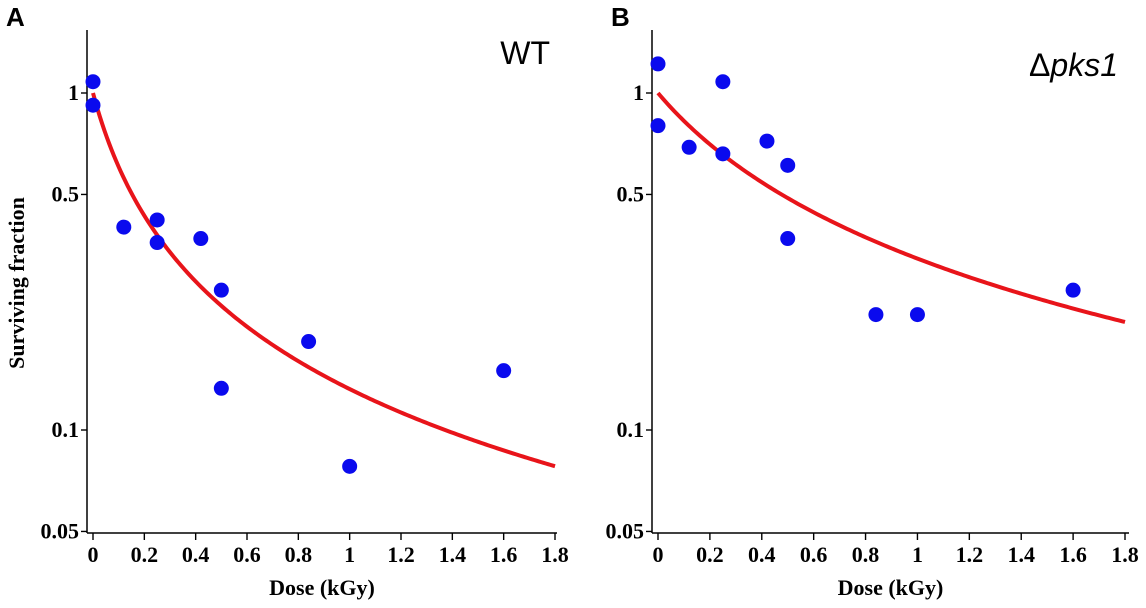 The height and width of the screenshot is (608, 1146). I want to click on panel-letter: B, so click(620, 17).